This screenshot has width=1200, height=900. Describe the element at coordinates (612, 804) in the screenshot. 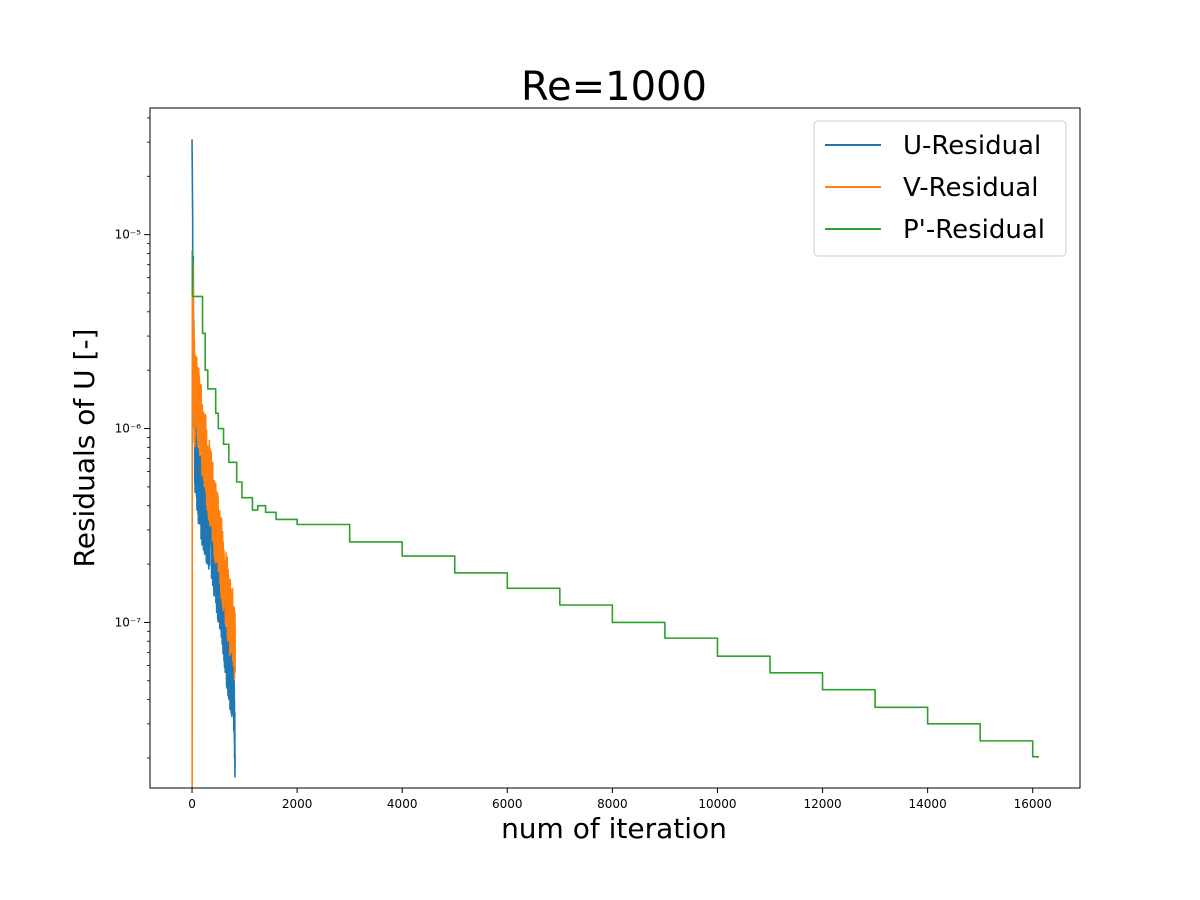

I see `x-tick-label: 8000` at that location.